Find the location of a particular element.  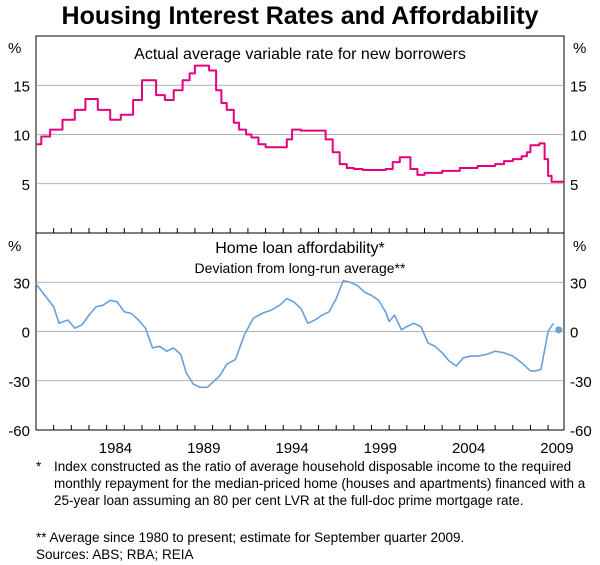

y-tick-label-right: 10 is located at coordinates (578, 136).